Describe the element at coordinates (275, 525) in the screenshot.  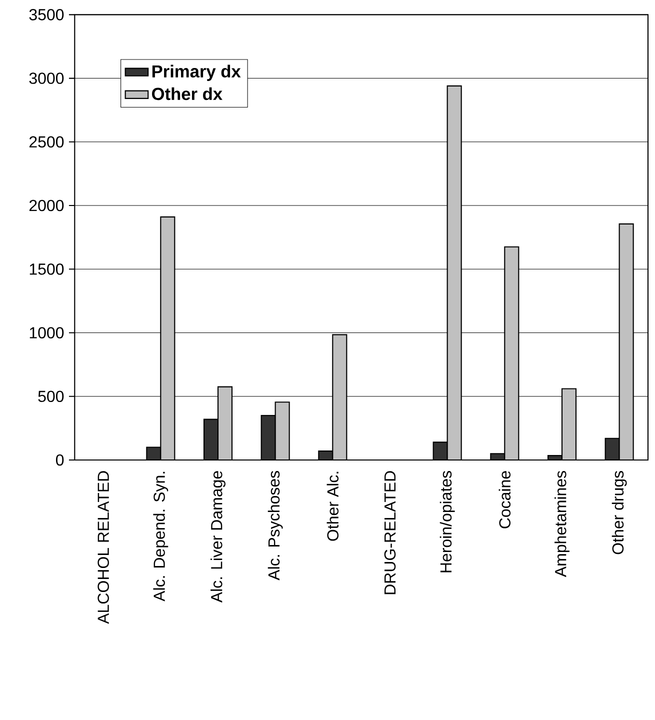
I see `x-tick-label: Alc. Psychoses` at that location.